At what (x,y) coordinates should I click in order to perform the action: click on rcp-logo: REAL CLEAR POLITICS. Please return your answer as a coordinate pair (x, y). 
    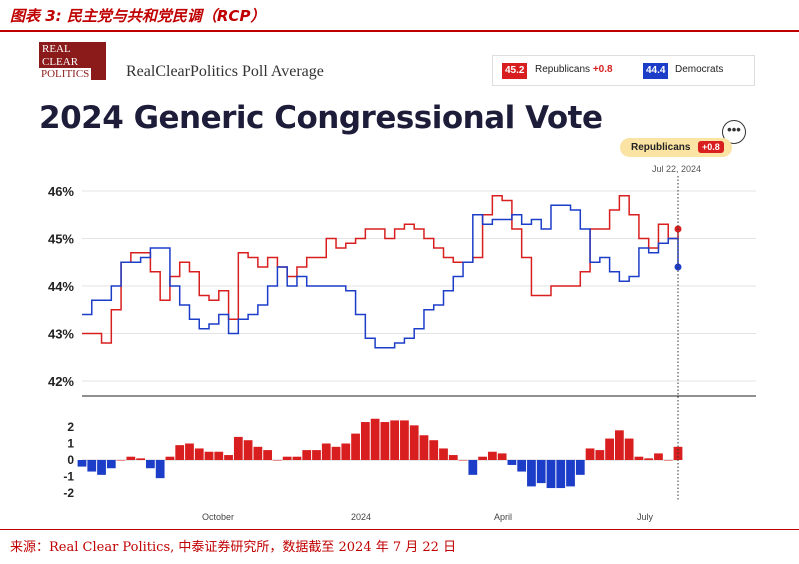
    Looking at the image, I should click on (72, 61).